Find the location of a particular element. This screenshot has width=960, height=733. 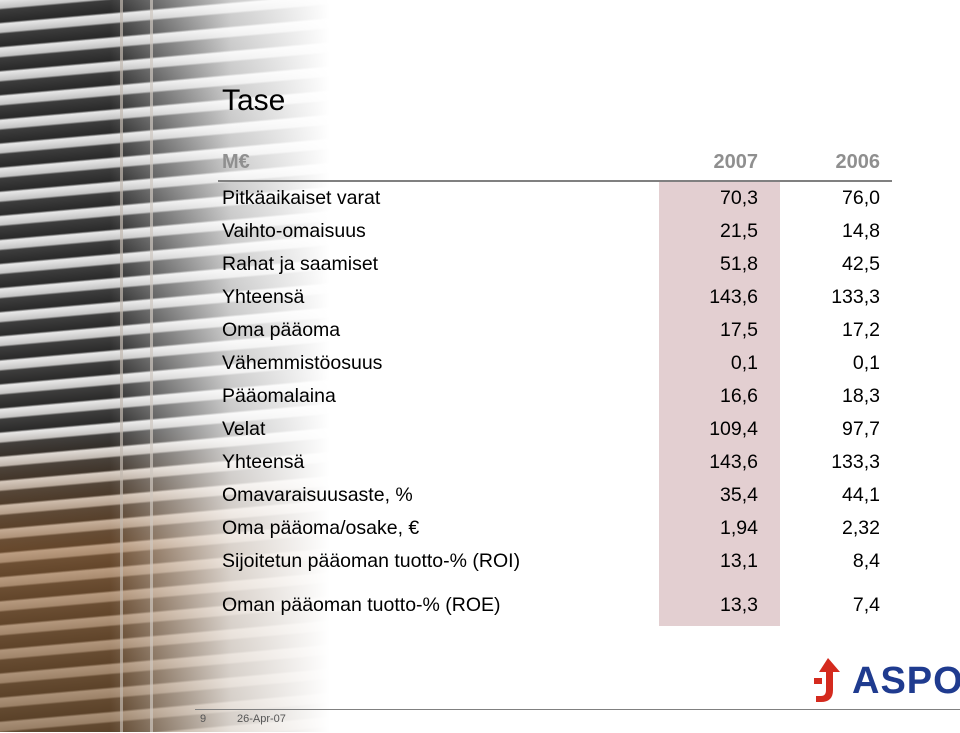

header-year-2006: 2006 is located at coordinates (858, 162).